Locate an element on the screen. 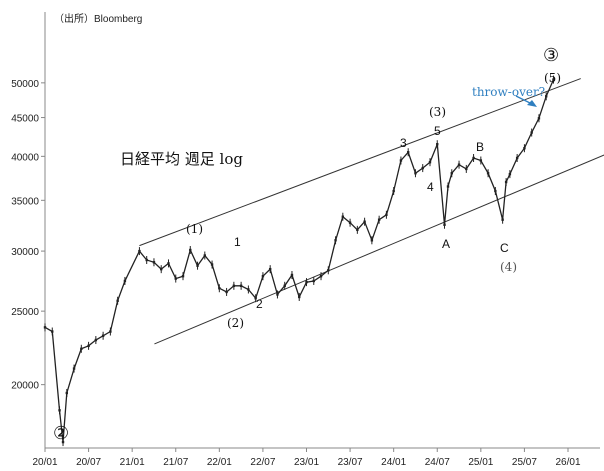  source-label: （出所）Bloomberg is located at coordinates (98, 18).